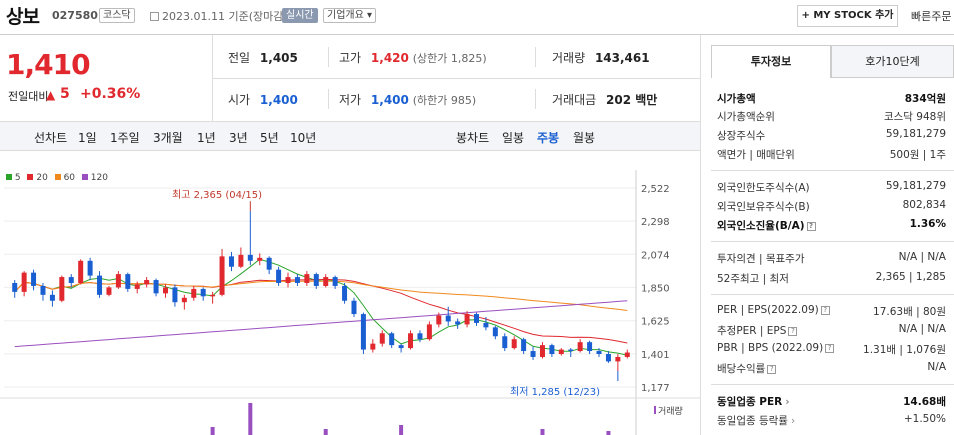 This screenshot has height=435, width=954. Describe the element at coordinates (65, 94) in the screenshot. I see `change-value: 5` at that location.